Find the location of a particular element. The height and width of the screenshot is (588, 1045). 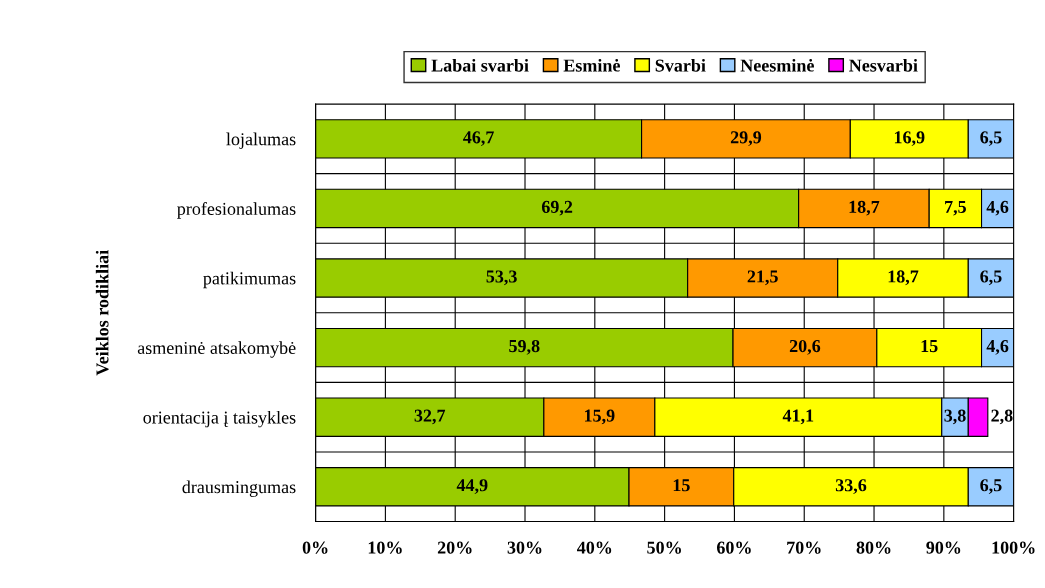

legend-label: Labai svarbi is located at coordinates (480, 65).